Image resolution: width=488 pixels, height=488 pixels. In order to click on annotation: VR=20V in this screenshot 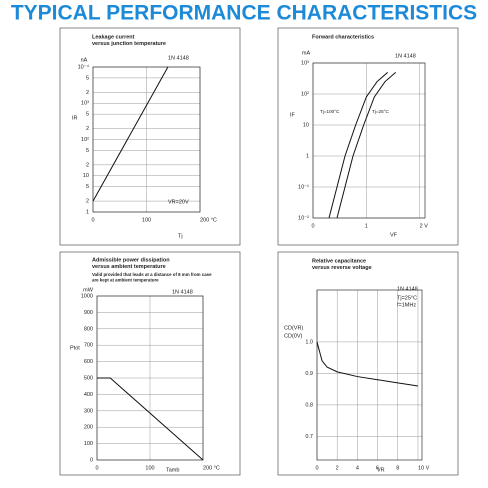, I will do `click(178, 202)`.